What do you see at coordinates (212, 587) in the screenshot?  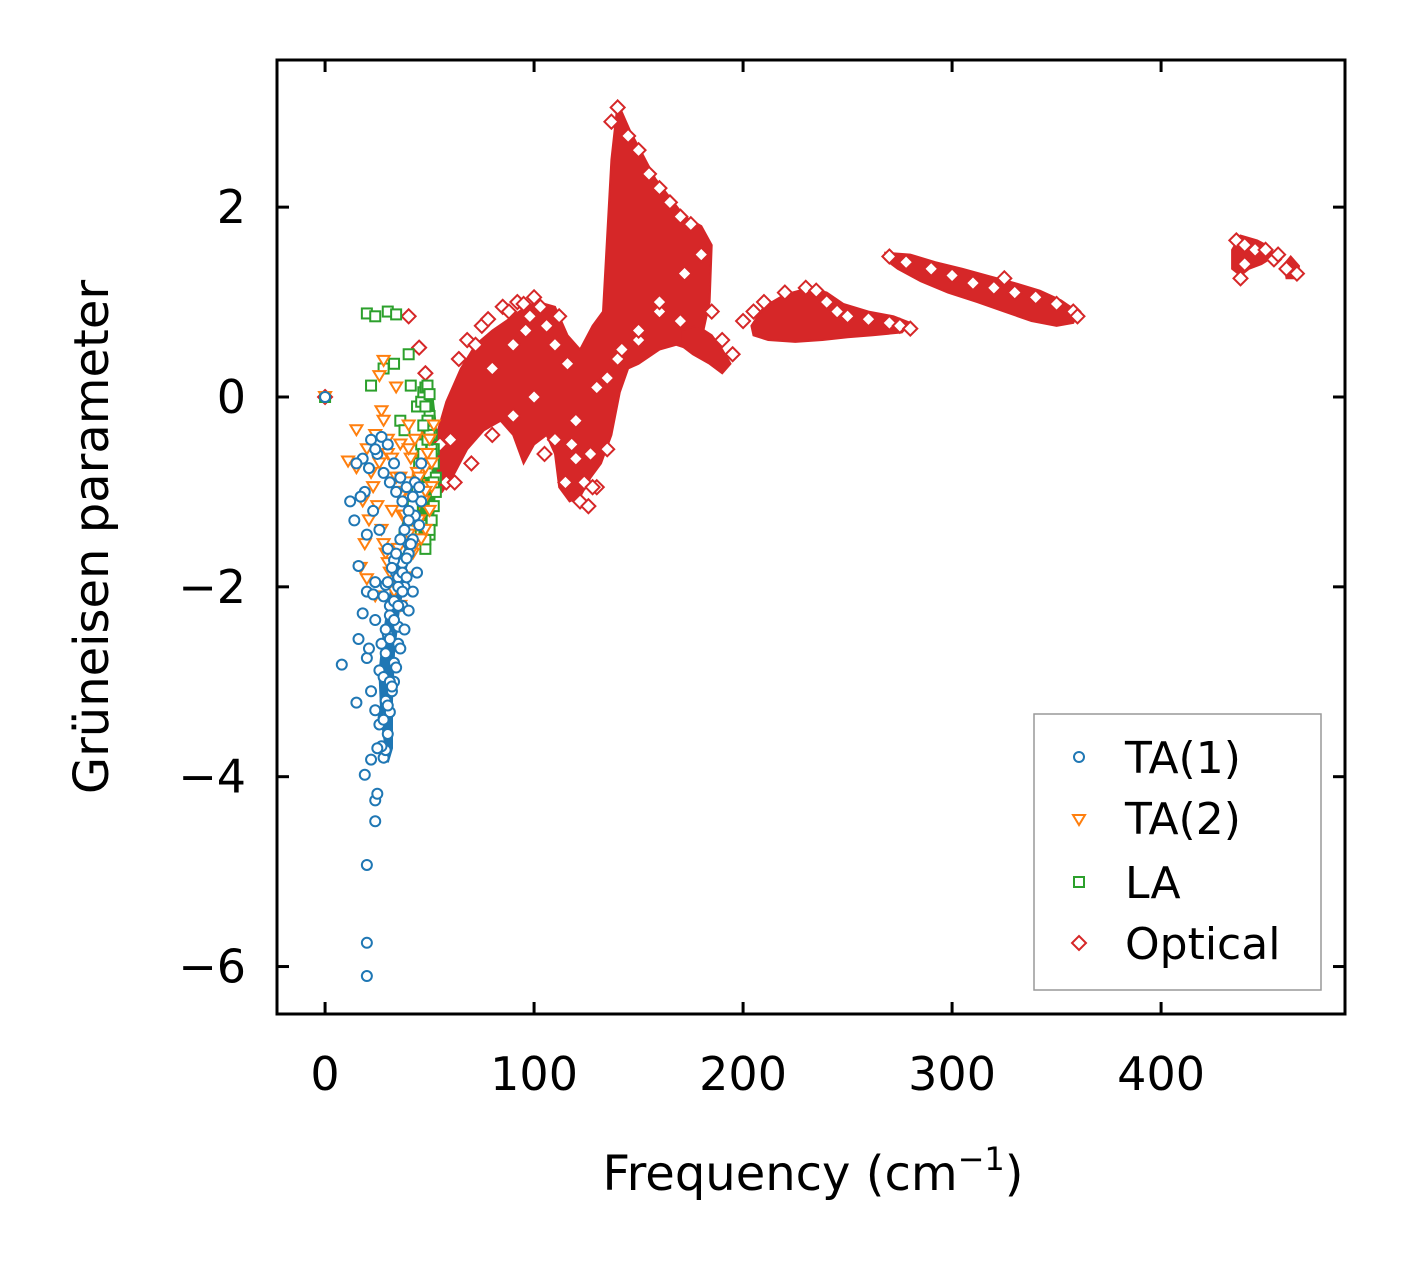 I see `y-tick-label: −2` at bounding box center [212, 587].